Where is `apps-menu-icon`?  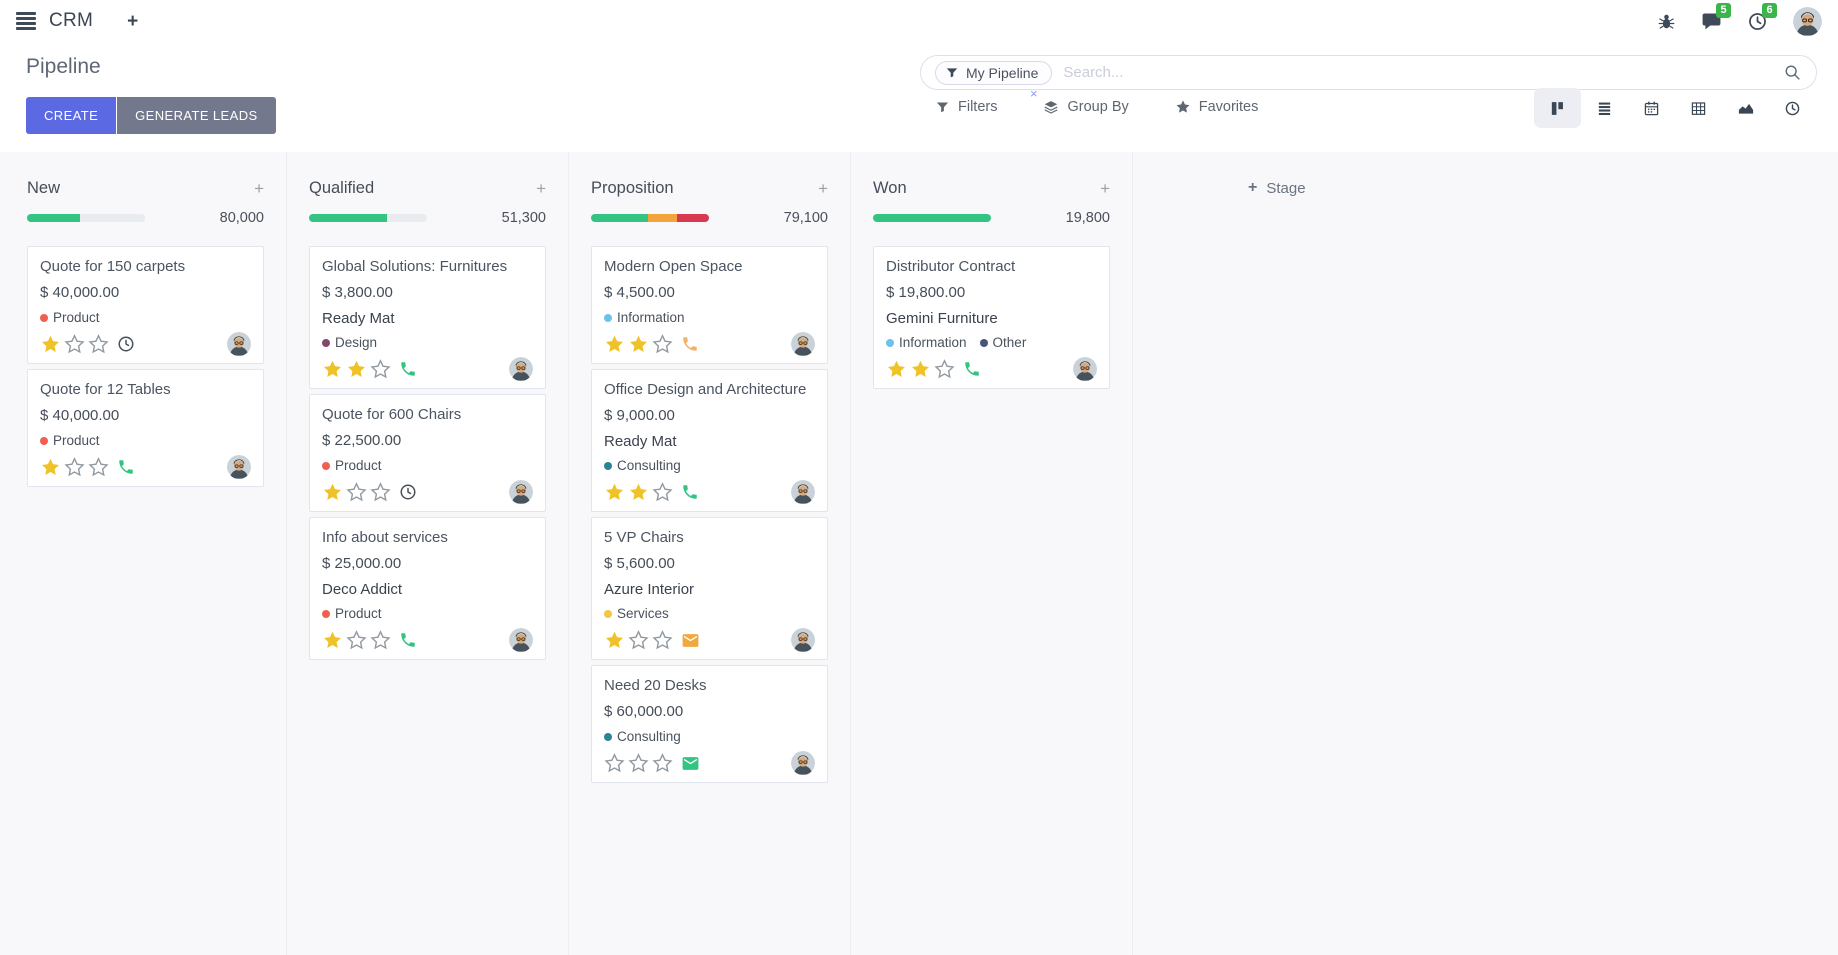
apps-menu-icon is located at coordinates (26, 21).